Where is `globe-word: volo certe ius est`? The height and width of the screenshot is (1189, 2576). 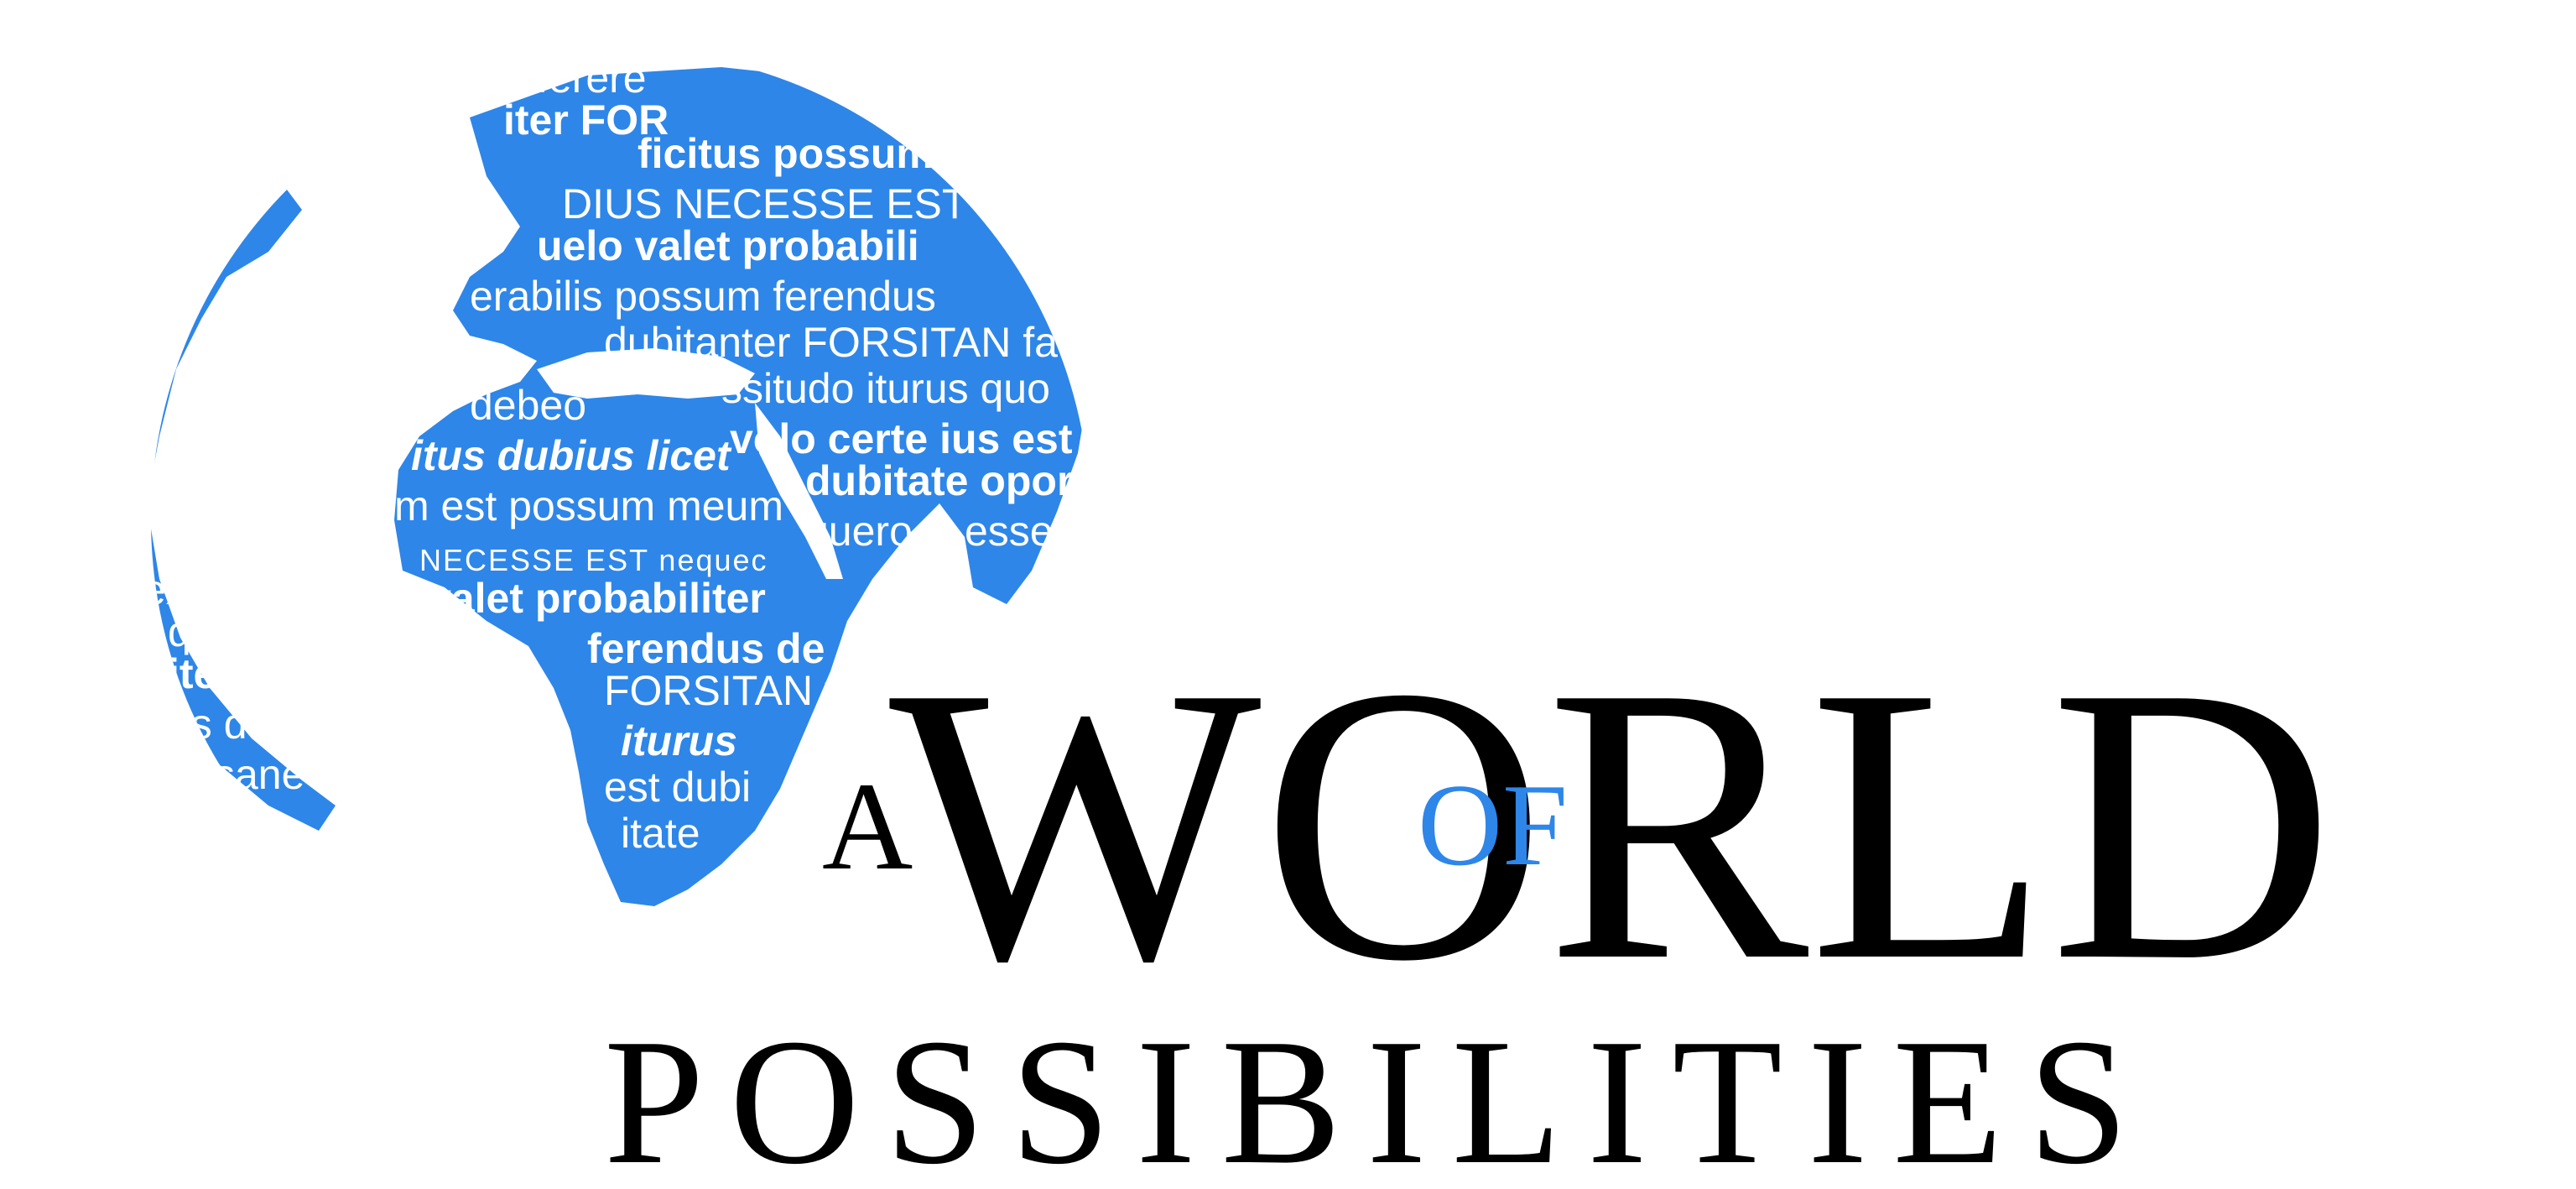
globe-word: volo certe ius est is located at coordinates (901, 438).